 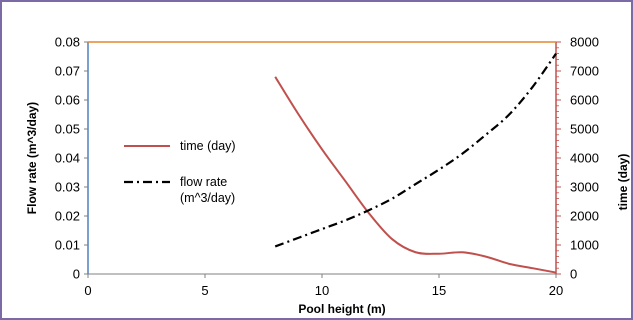 I want to click on legend-label-time: time (day), so click(x=208, y=146).